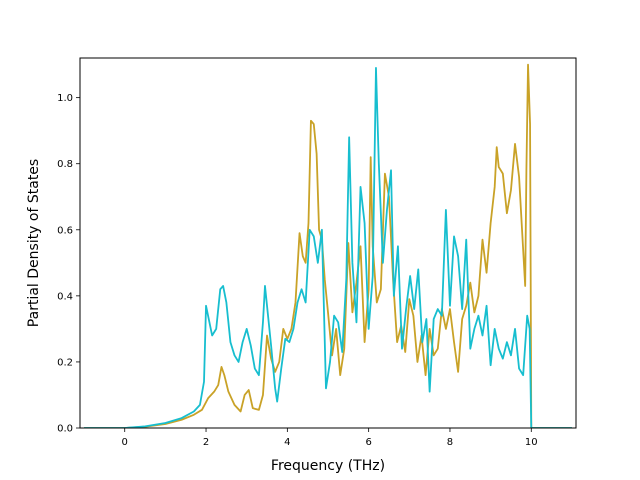 This screenshot has height=480, width=640. I want to click on y-tick-label: 0.8, so click(65, 164).